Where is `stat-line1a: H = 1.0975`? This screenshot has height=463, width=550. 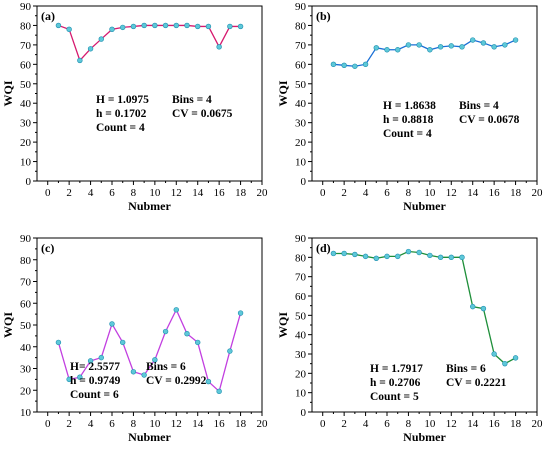
stat-line1a: H = 1.0975 is located at coordinates (122, 100).